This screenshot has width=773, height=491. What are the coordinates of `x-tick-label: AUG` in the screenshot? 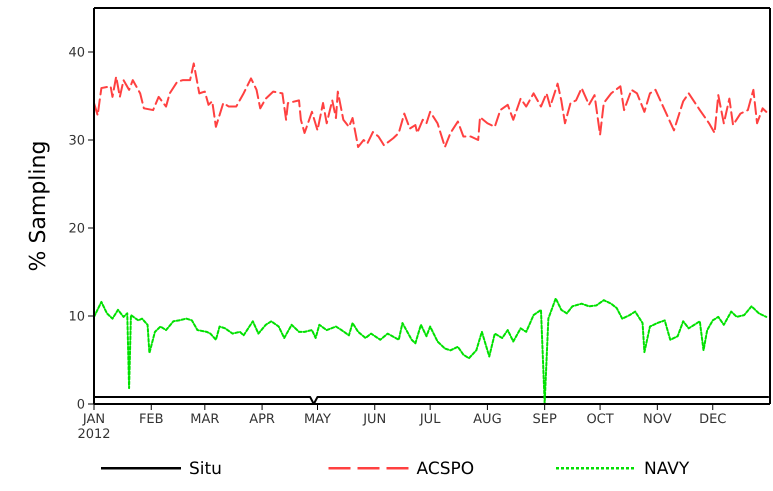 It's located at (487, 419).